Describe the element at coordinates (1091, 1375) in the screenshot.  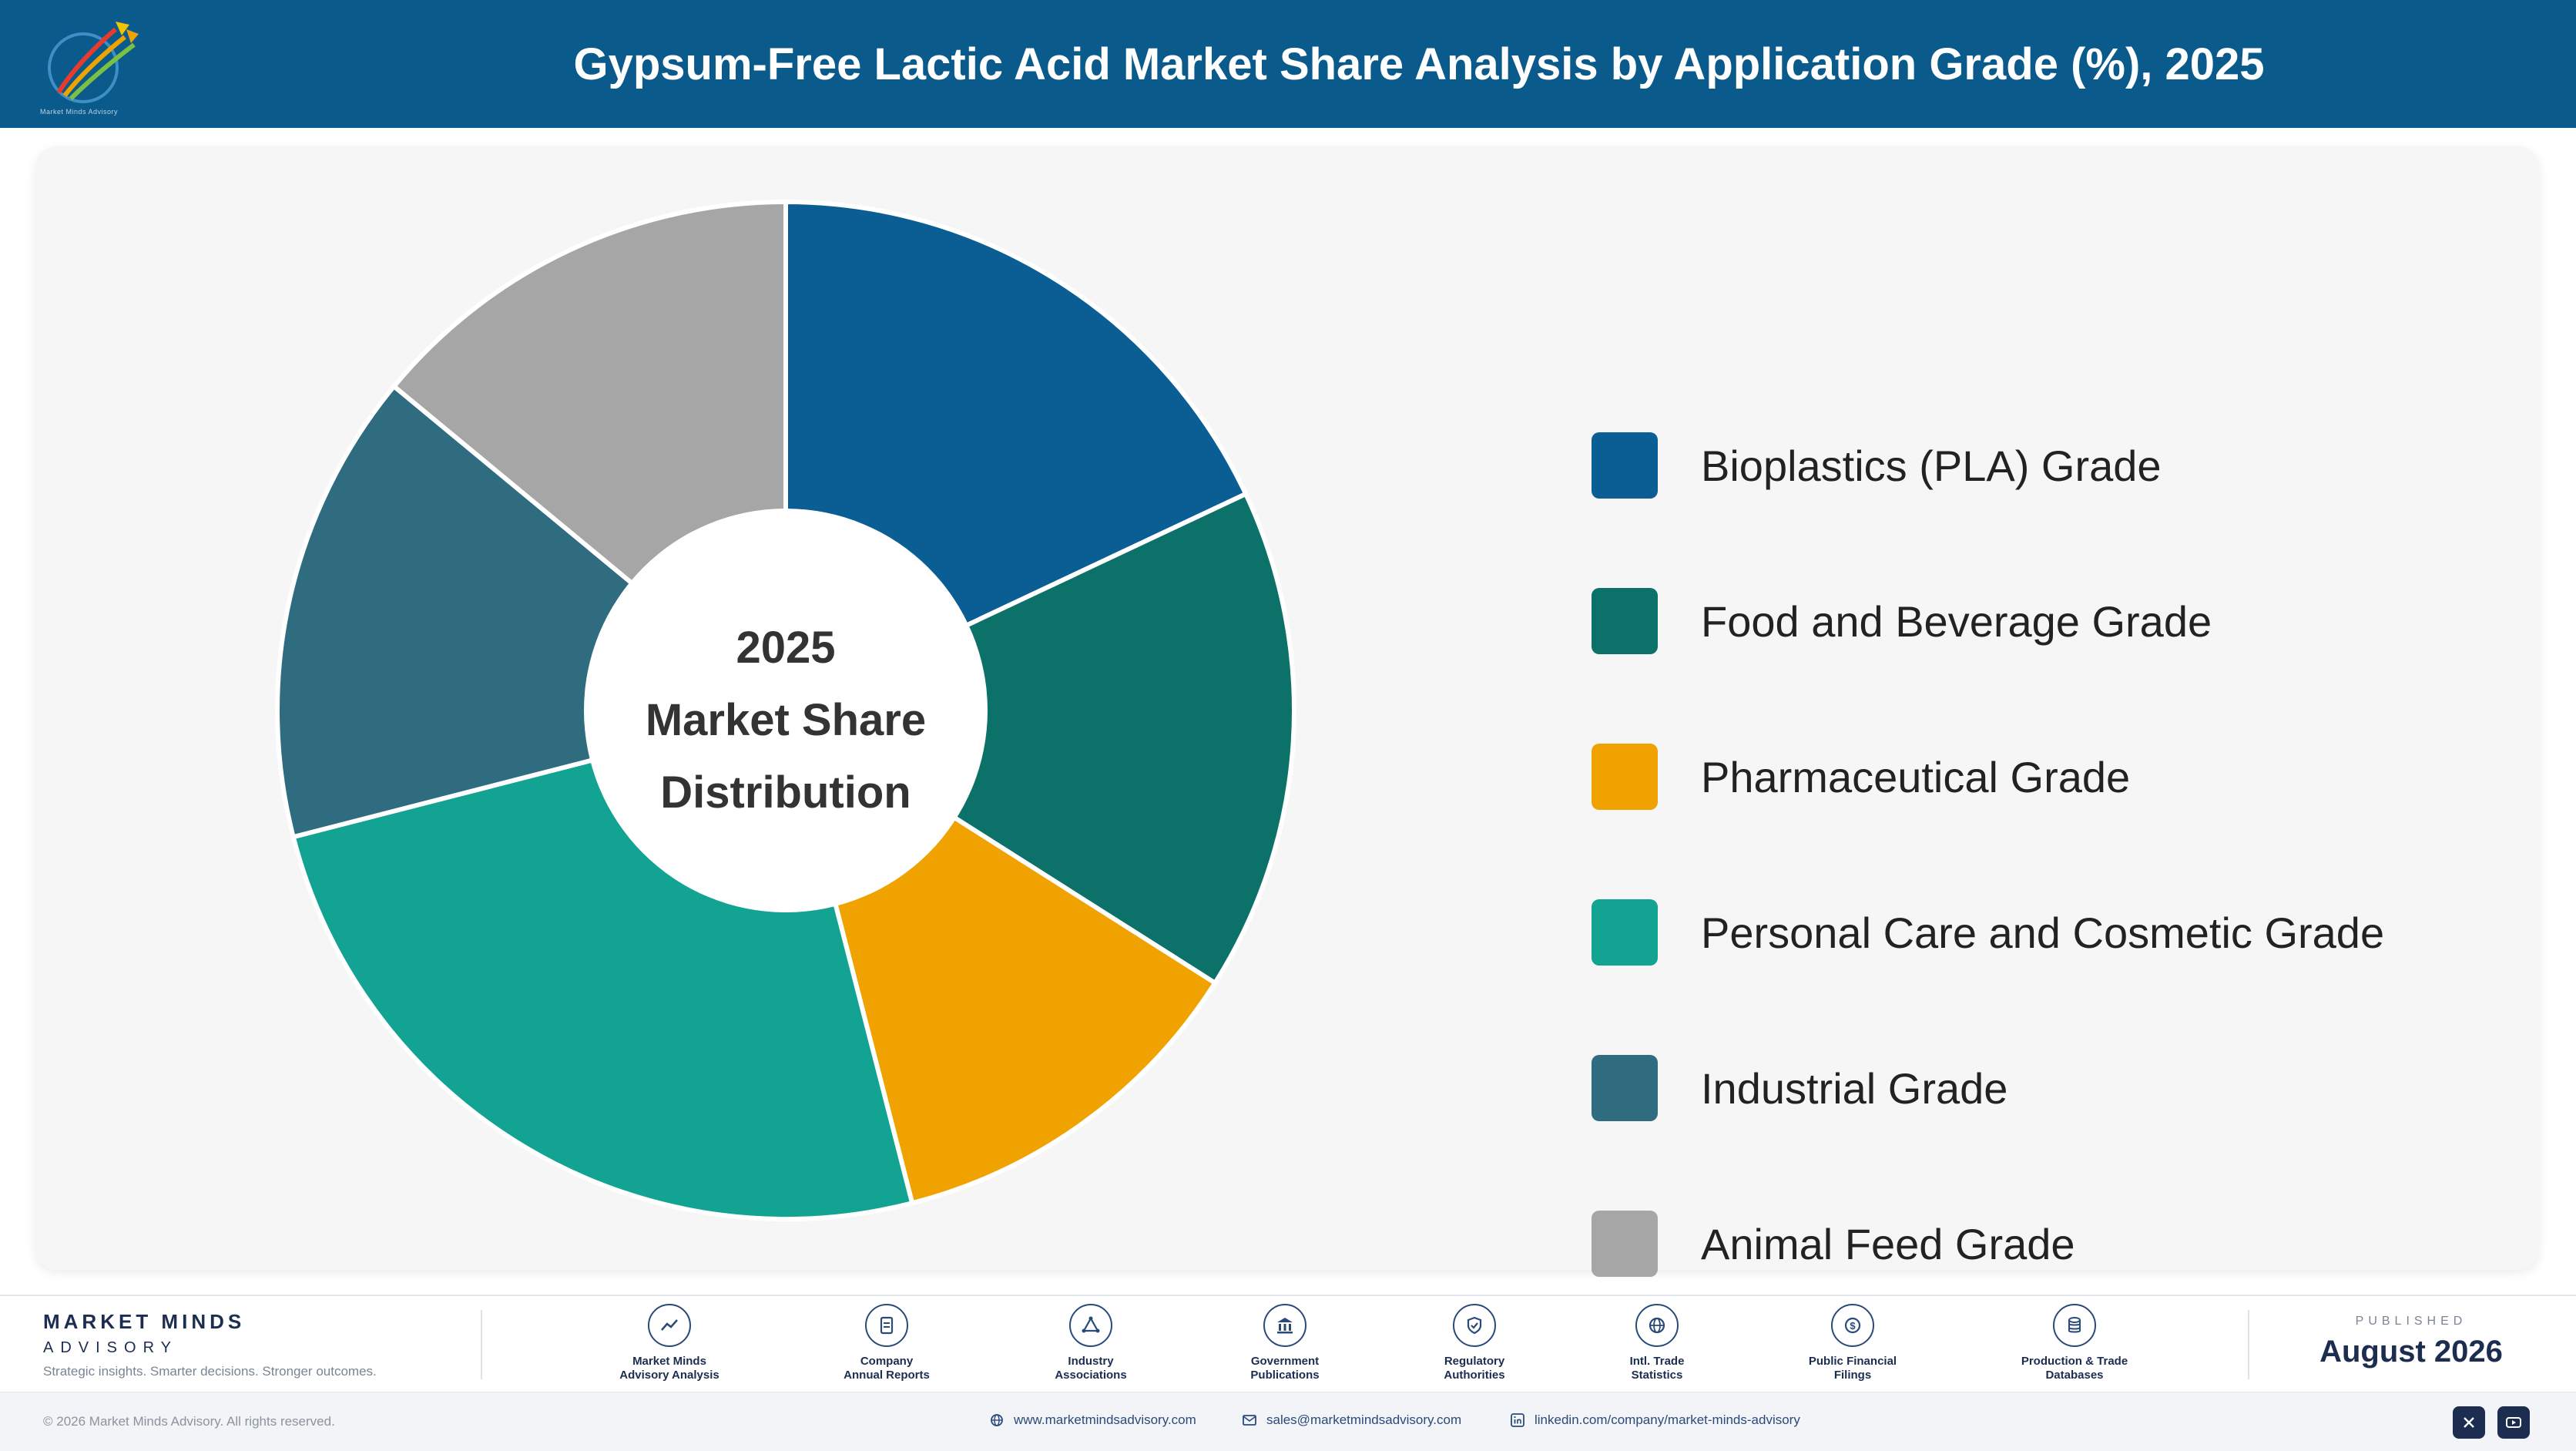
I see `source-label-line2: Associations` at that location.